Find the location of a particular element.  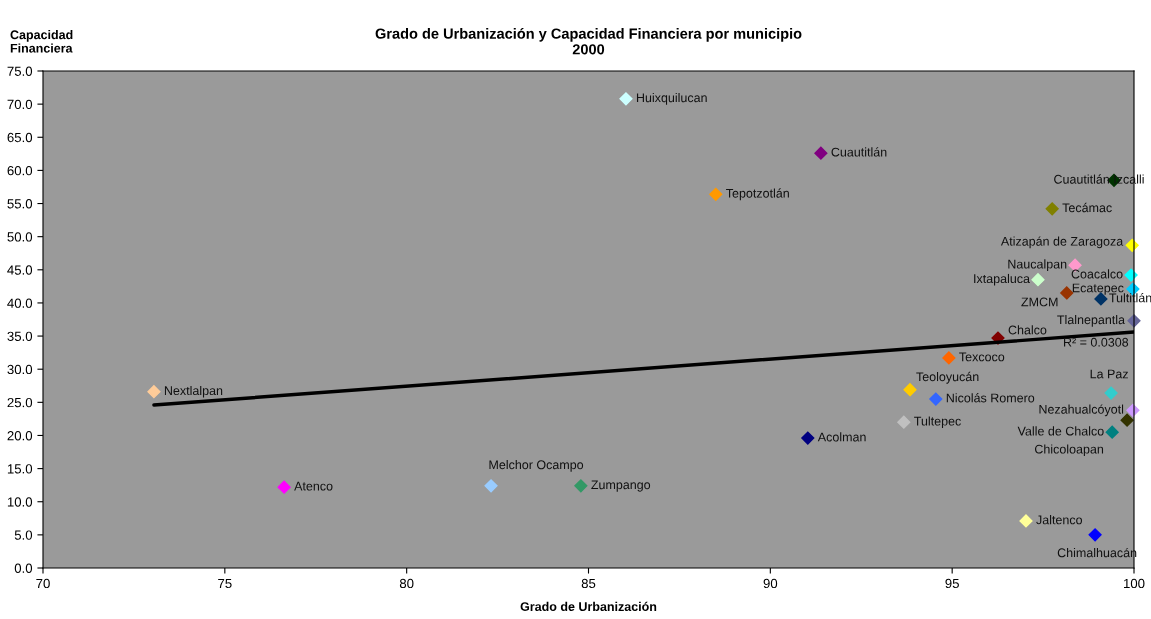

x-tick-label: 95 is located at coordinates (952, 583).